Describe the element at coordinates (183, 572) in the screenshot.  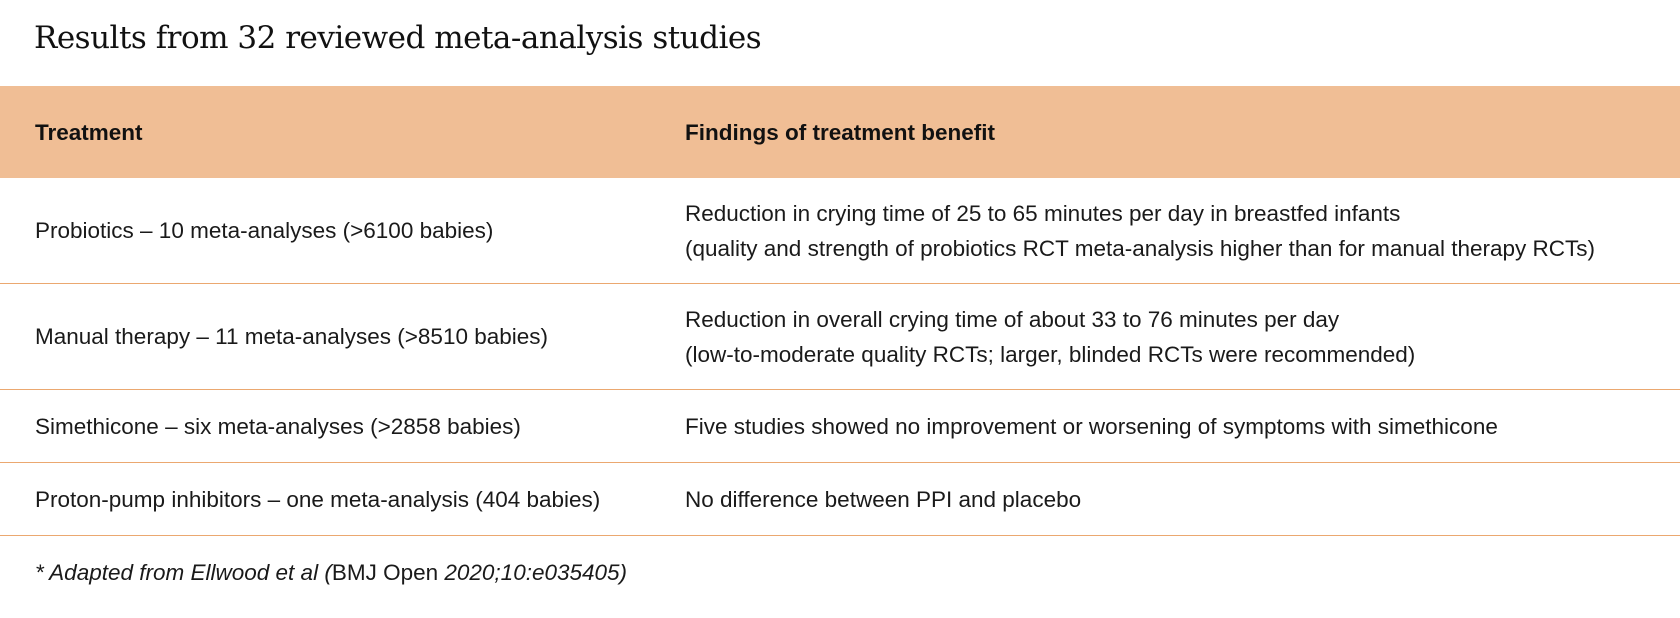
I see `footnote-part-1: * Adapted from Ellwood et al (` at that location.